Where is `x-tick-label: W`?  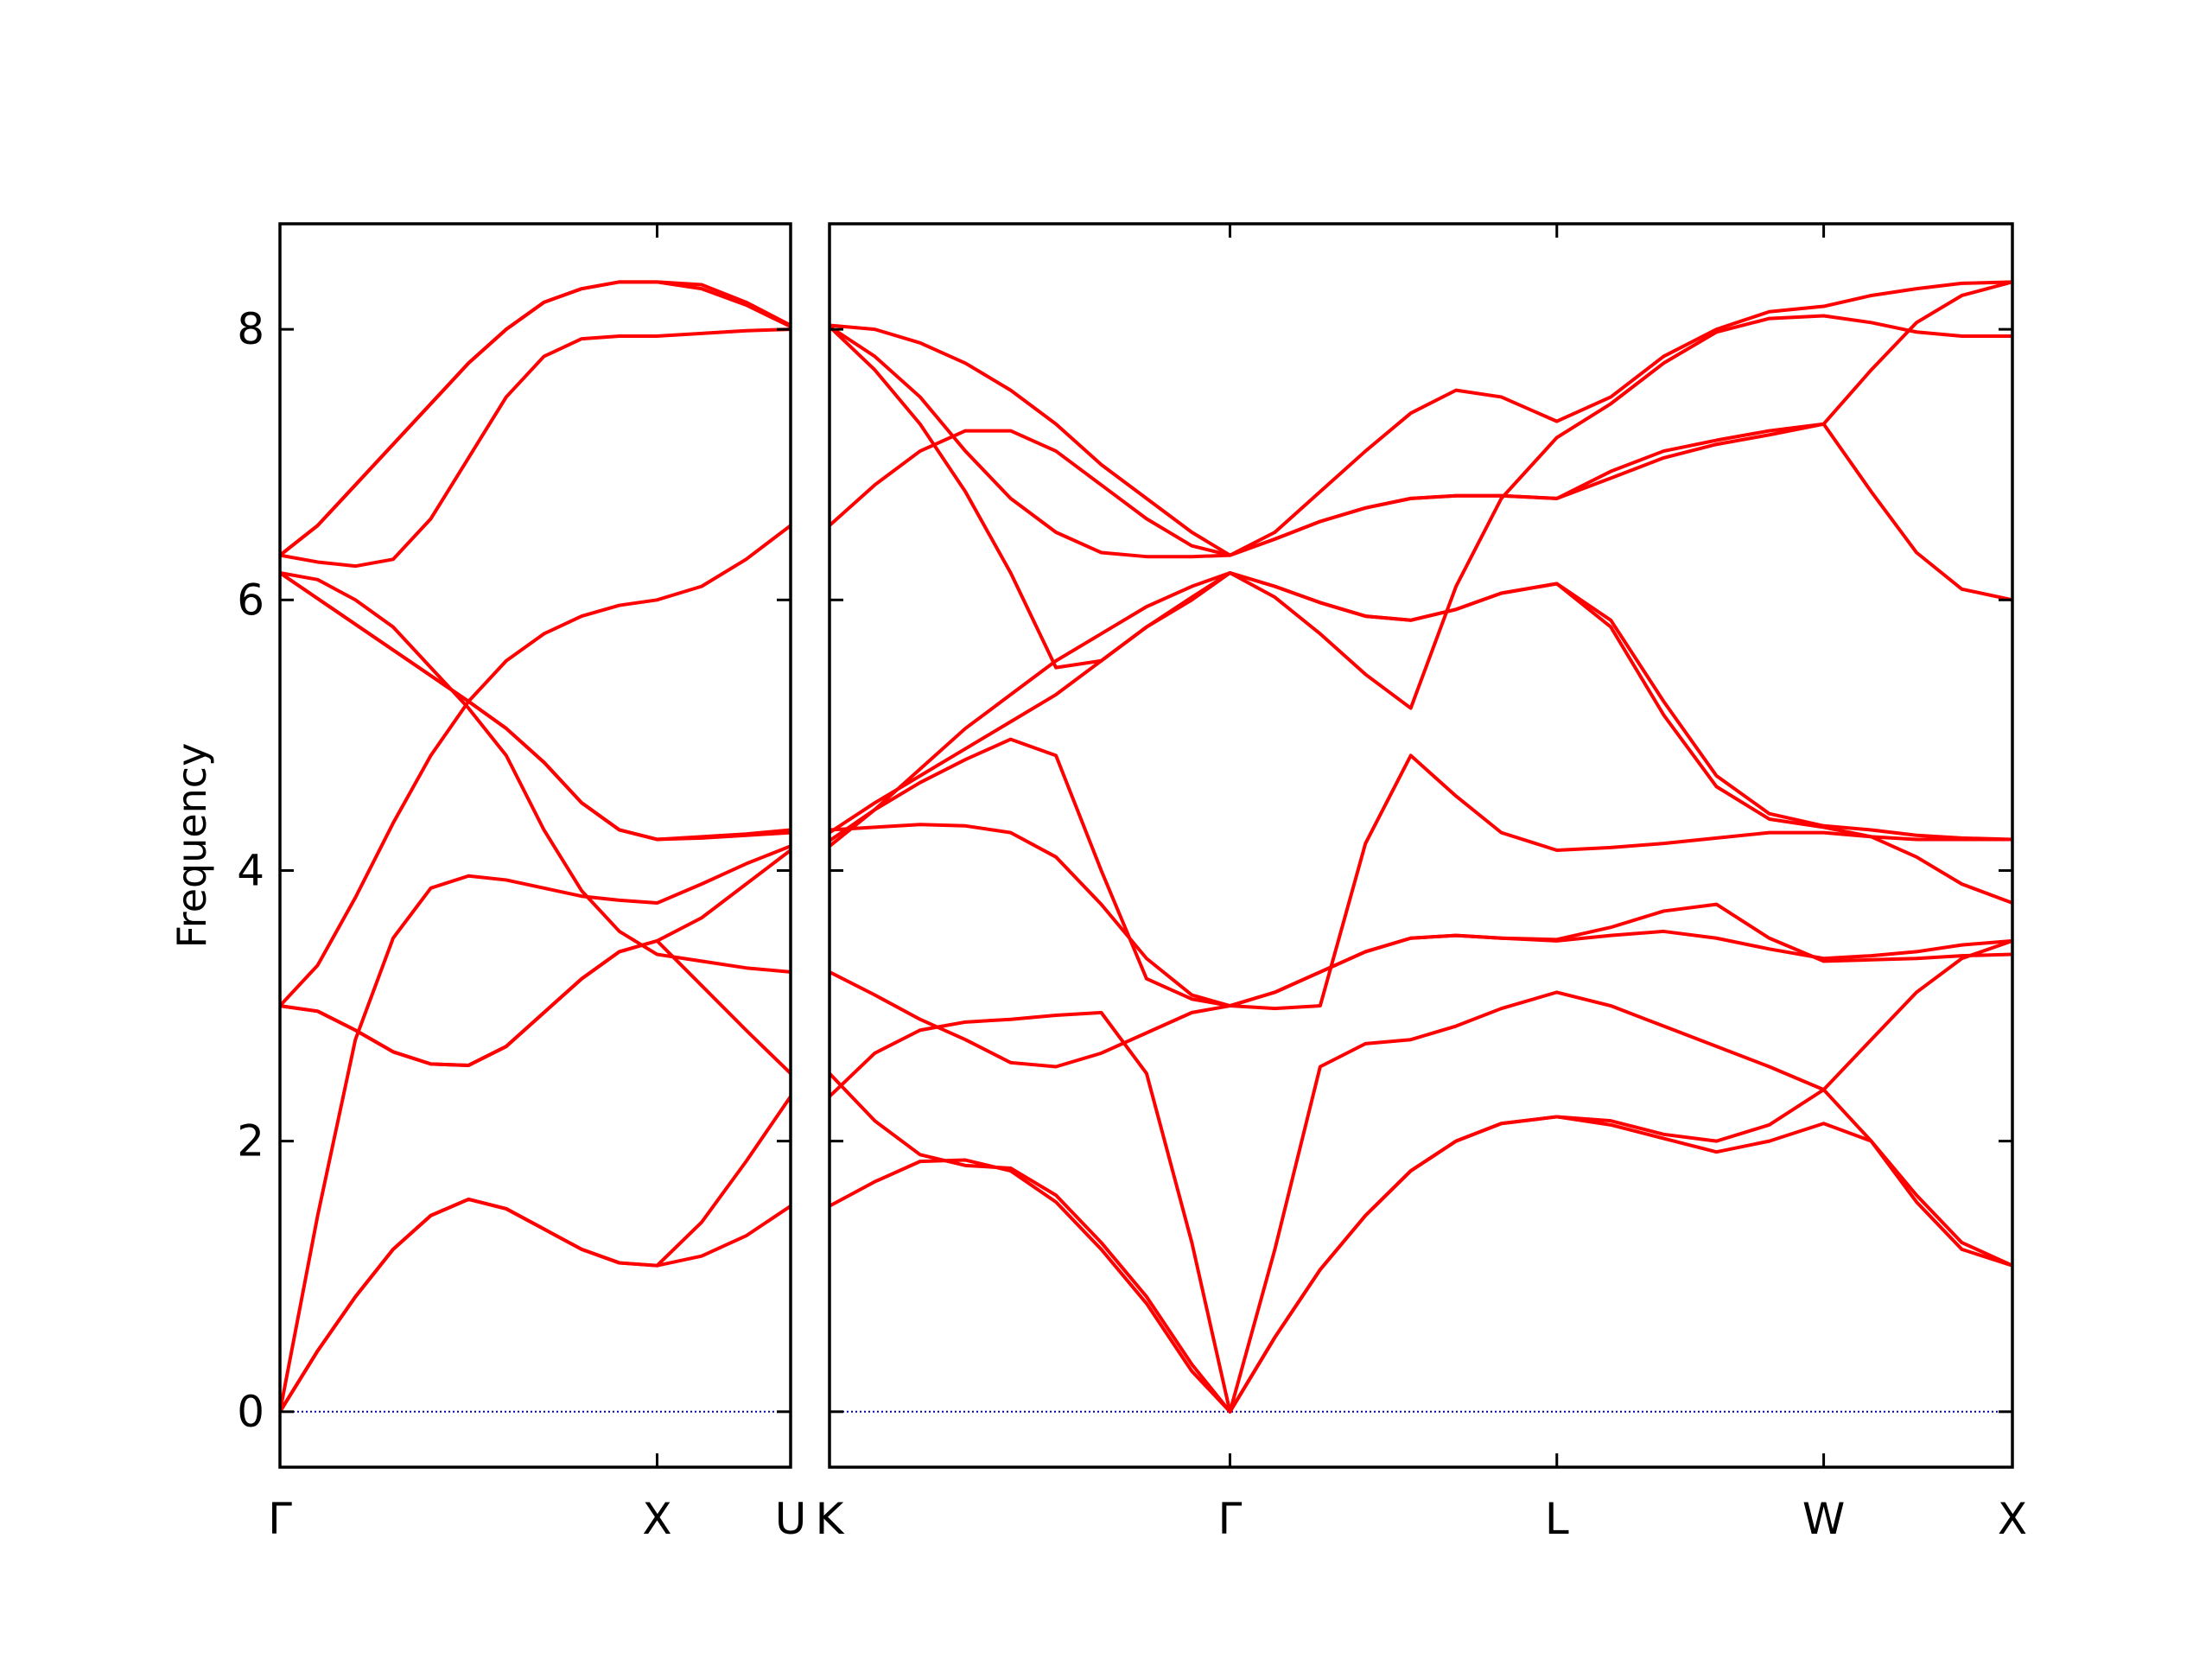 x-tick-label: W is located at coordinates (1823, 1519).